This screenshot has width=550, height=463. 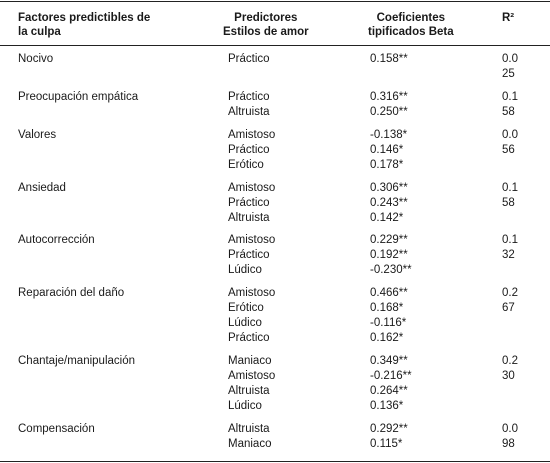 What do you see at coordinates (56, 240) in the screenshot?
I see `factor-label: Autocorrección` at bounding box center [56, 240].